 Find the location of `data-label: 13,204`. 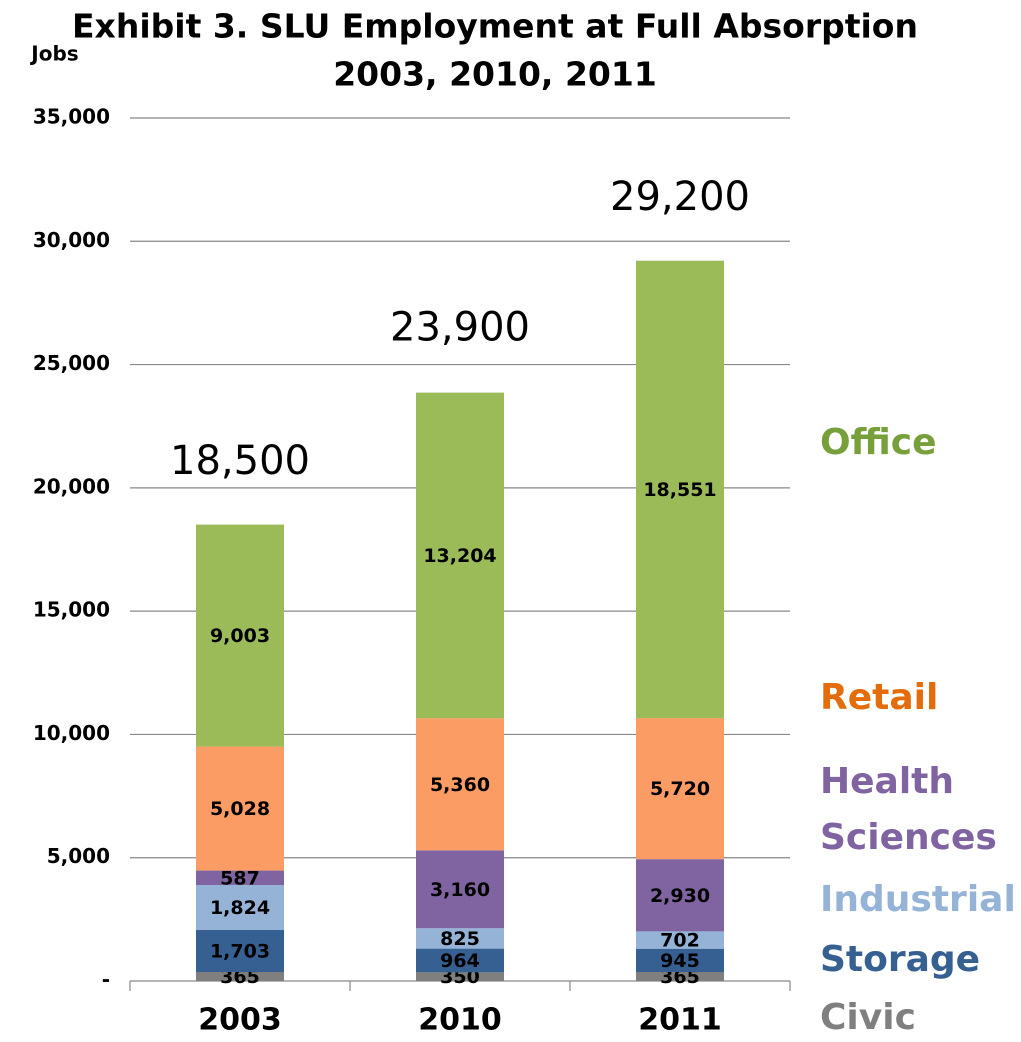

data-label: 13,204 is located at coordinates (459, 556).